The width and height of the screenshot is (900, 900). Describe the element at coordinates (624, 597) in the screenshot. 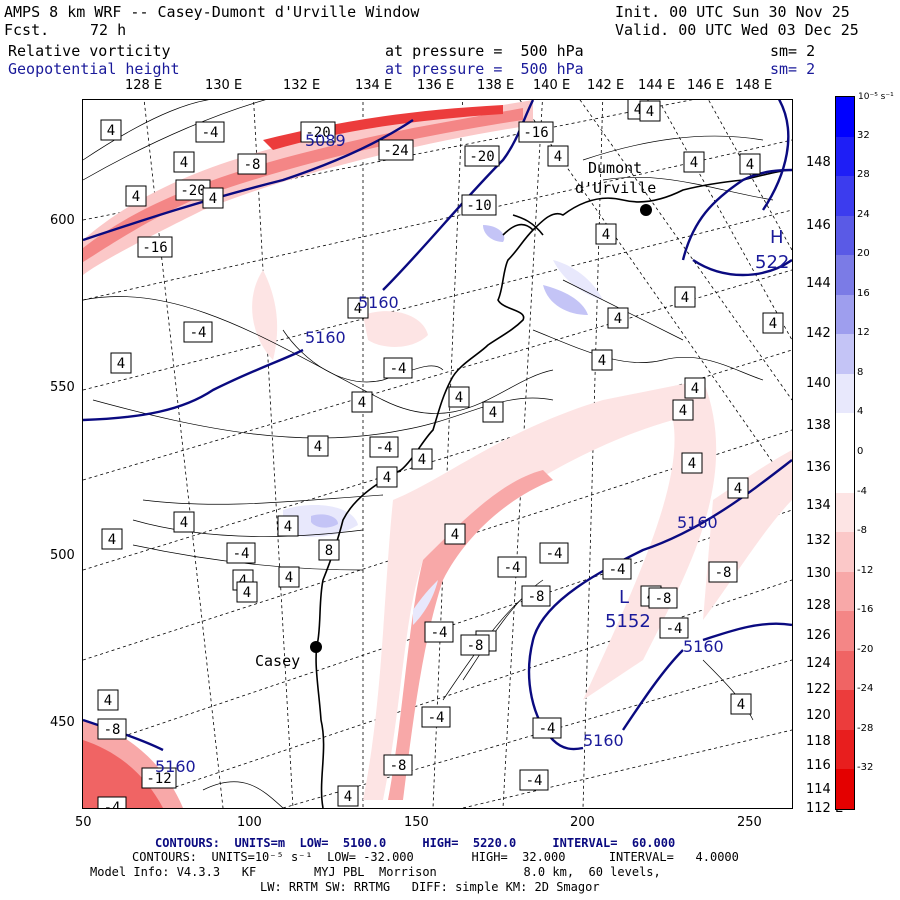

I see `low-symbol: L` at that location.